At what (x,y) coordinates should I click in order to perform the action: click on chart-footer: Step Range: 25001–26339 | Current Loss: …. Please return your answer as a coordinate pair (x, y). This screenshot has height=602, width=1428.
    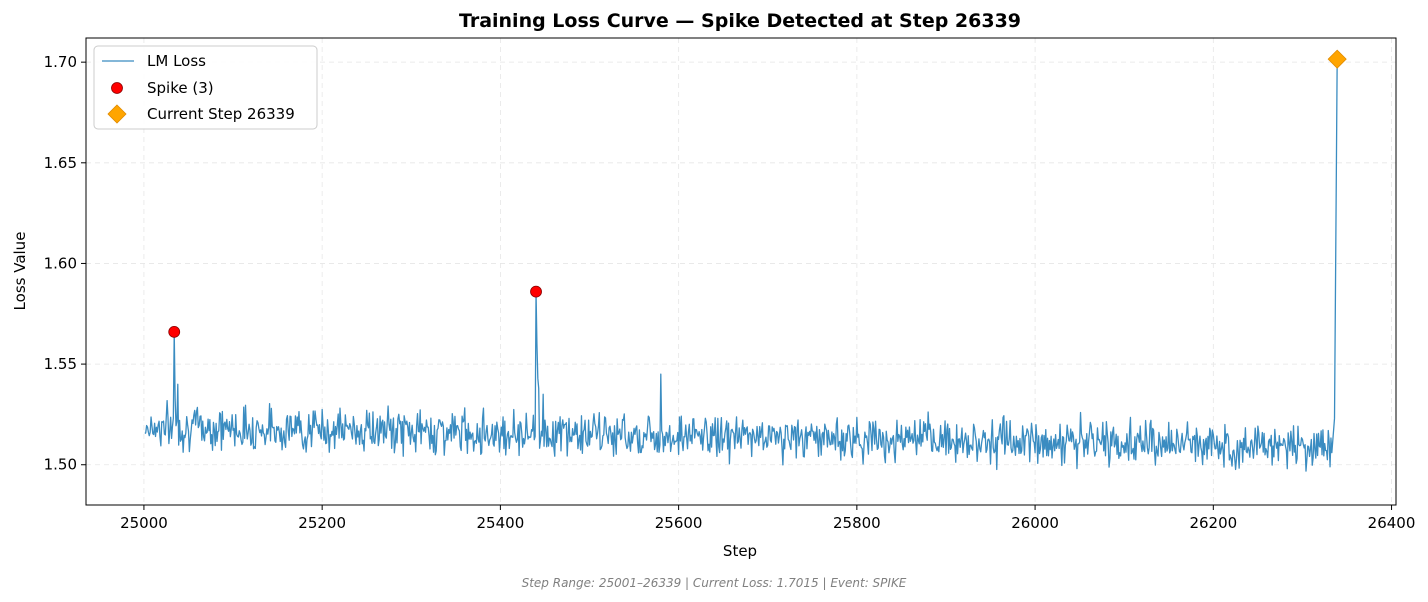
    Looking at the image, I should click on (714, 583).